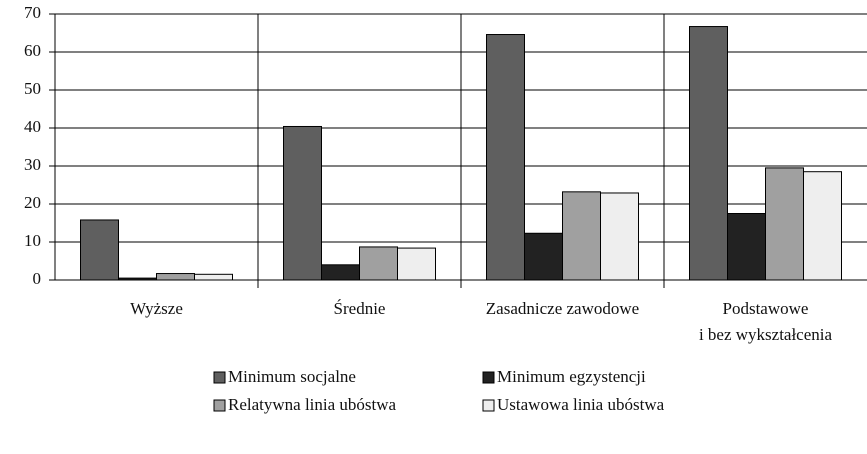 The height and width of the screenshot is (454, 867). I want to click on legend-label: Minimum socjalne, so click(292, 376).